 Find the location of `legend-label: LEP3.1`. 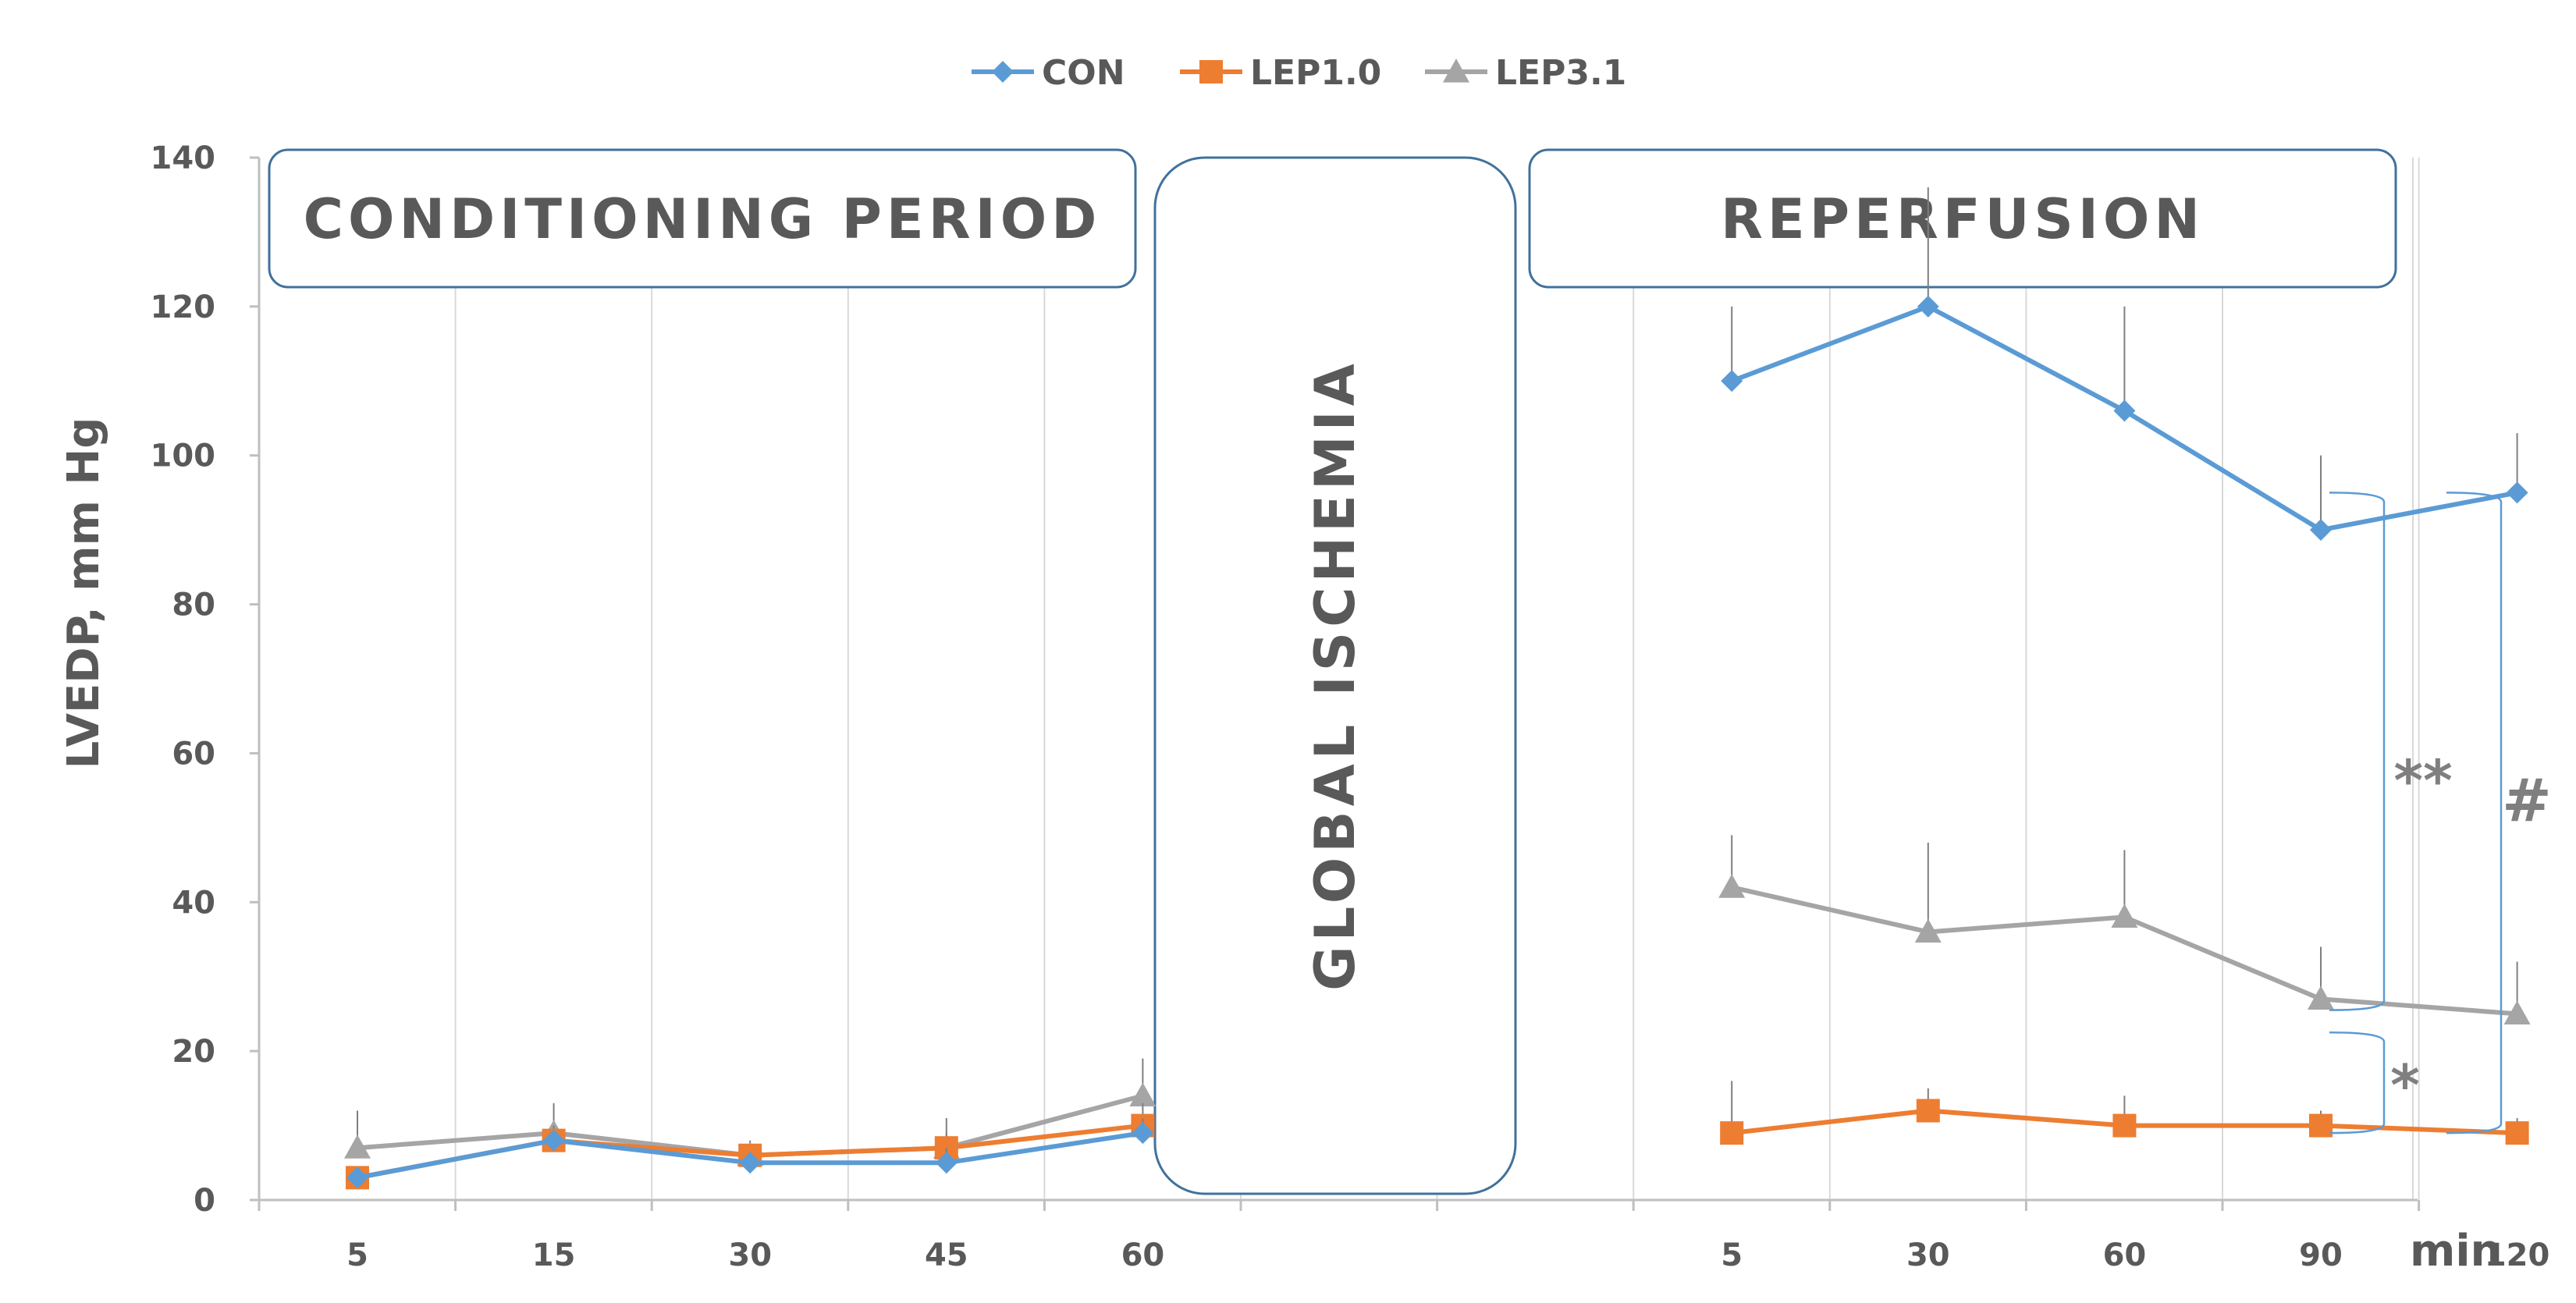

legend-label: LEP3.1 is located at coordinates (1560, 73).